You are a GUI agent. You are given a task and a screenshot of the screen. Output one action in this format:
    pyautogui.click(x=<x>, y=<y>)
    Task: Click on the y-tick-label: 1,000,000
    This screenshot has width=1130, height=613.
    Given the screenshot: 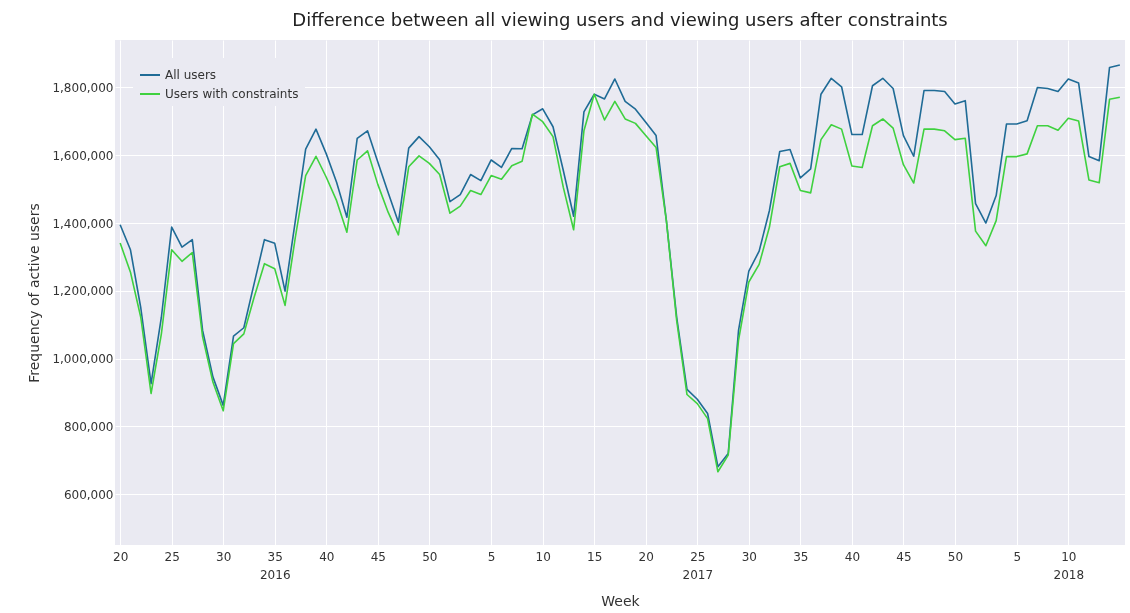 What is the action you would take?
    pyautogui.click(x=83, y=359)
    